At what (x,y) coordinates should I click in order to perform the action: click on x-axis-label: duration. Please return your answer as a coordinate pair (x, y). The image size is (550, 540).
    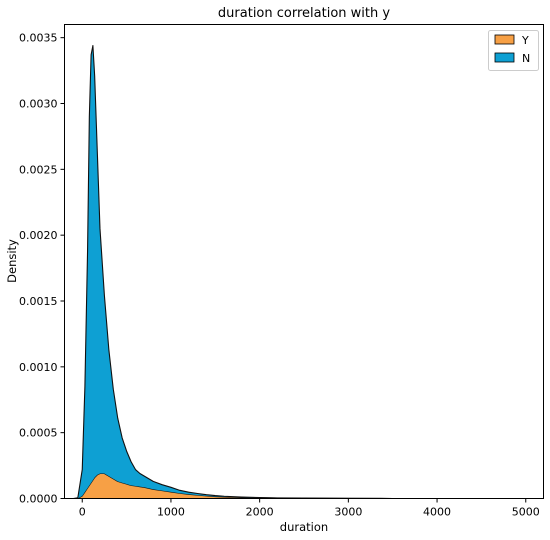
    Looking at the image, I should click on (304, 527).